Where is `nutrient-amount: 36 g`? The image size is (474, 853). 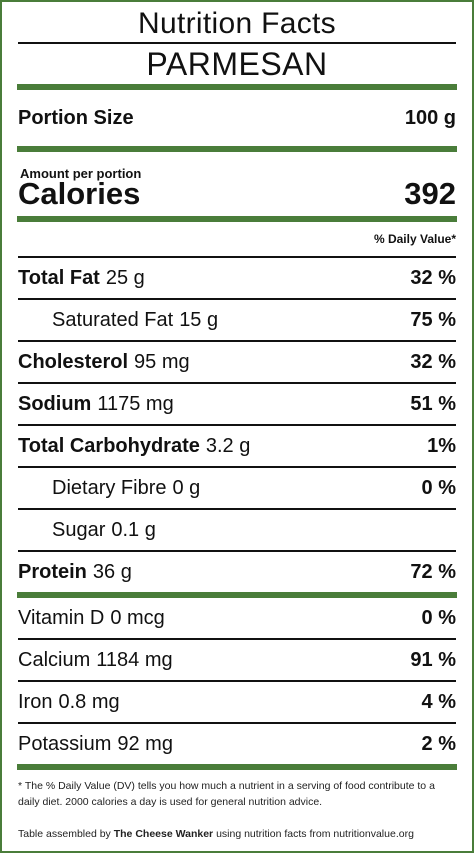 nutrient-amount: 36 g is located at coordinates (112, 571).